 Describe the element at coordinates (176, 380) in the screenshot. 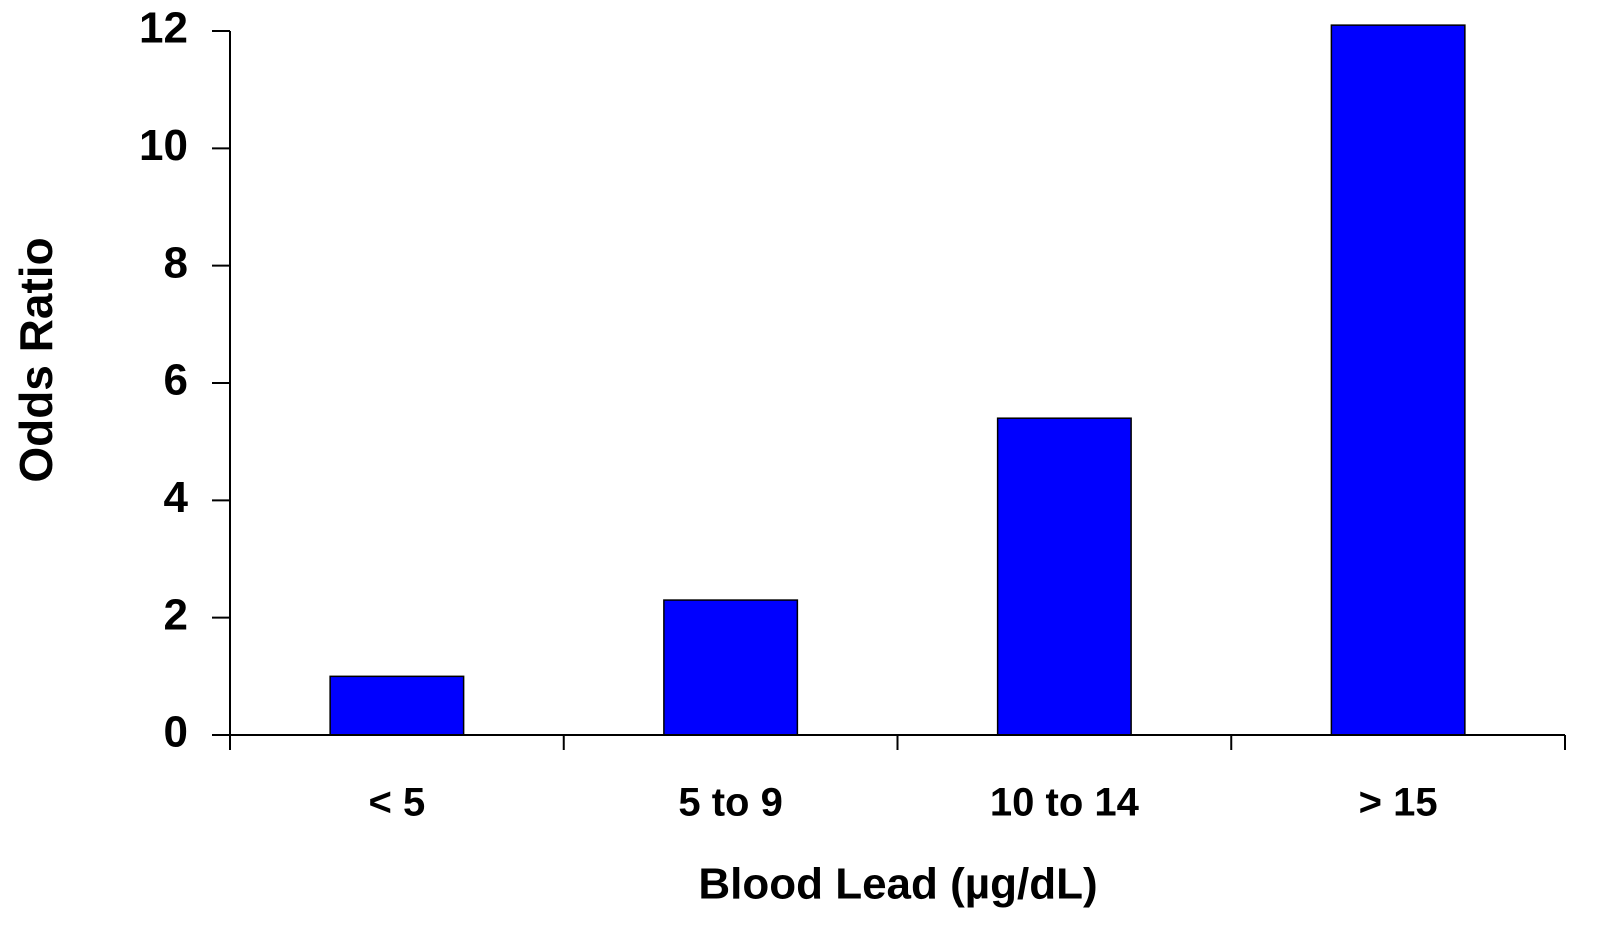

I see `y-tick-label: 6` at that location.